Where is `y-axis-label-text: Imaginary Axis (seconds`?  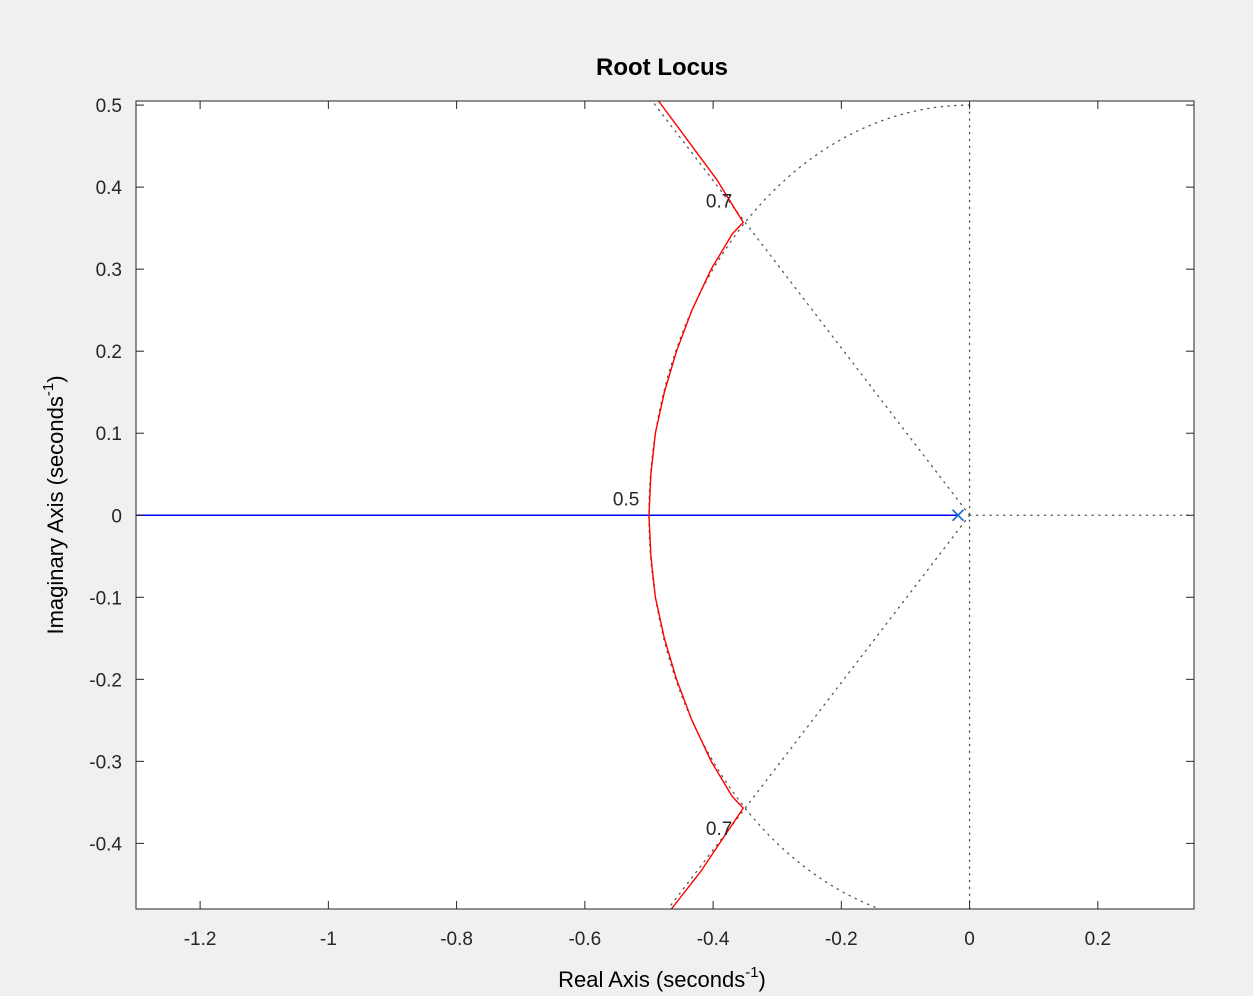
y-axis-label-text: Imaginary Axis (seconds is located at coordinates (55, 515).